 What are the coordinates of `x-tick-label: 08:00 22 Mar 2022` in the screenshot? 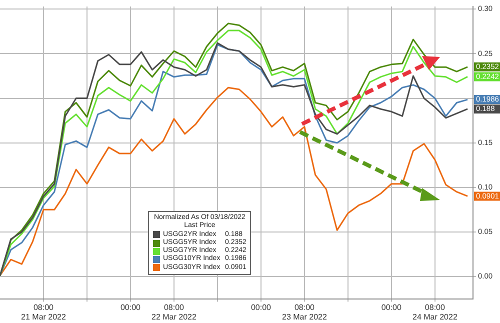 It's located at (174, 312).